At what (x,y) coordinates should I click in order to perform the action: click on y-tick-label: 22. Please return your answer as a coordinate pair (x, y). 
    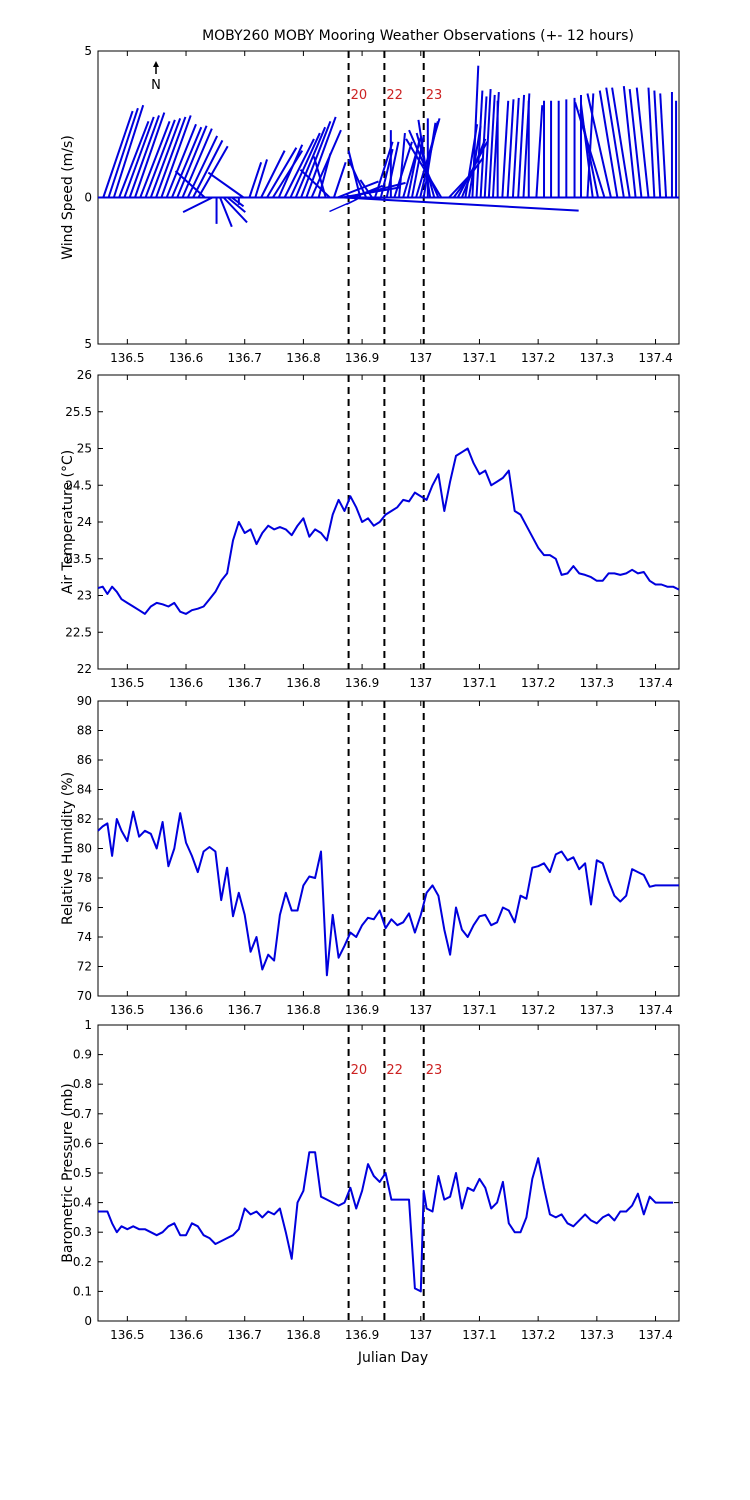
    Looking at the image, I should click on (84, 669).